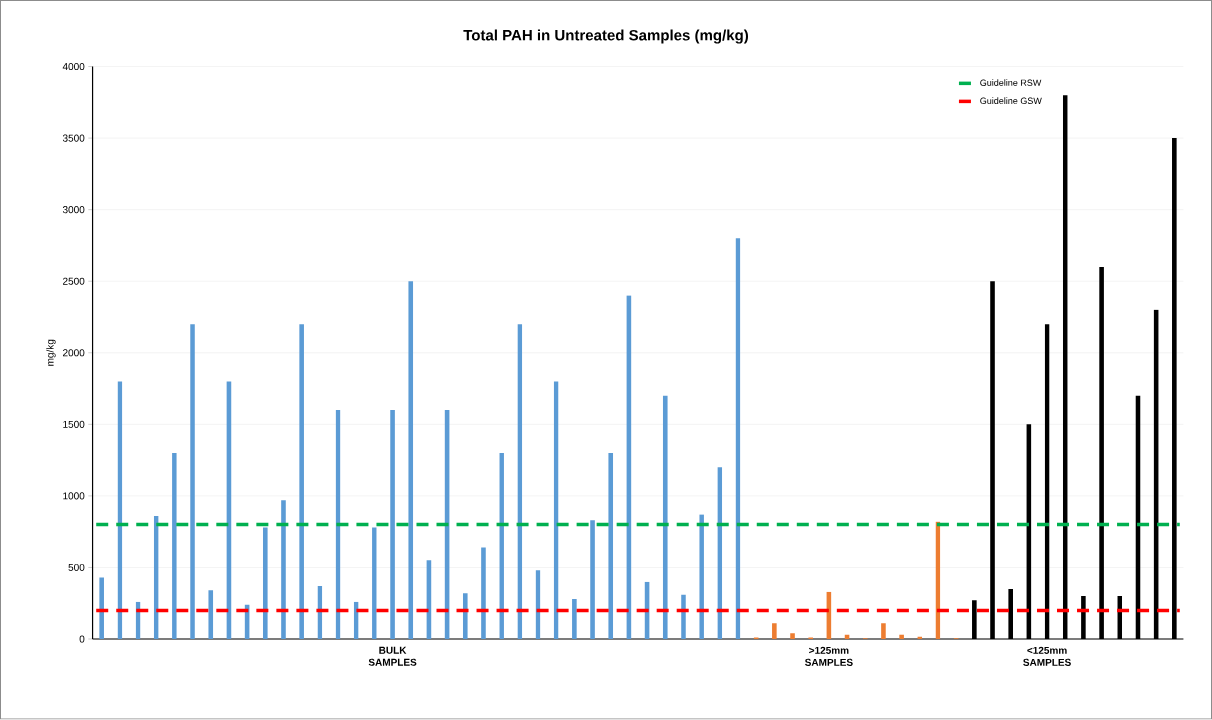 The width and height of the screenshot is (1212, 720). Describe the element at coordinates (392, 657) in the screenshot. I see `x-tick-label: BULK SAMPLES` at that location.